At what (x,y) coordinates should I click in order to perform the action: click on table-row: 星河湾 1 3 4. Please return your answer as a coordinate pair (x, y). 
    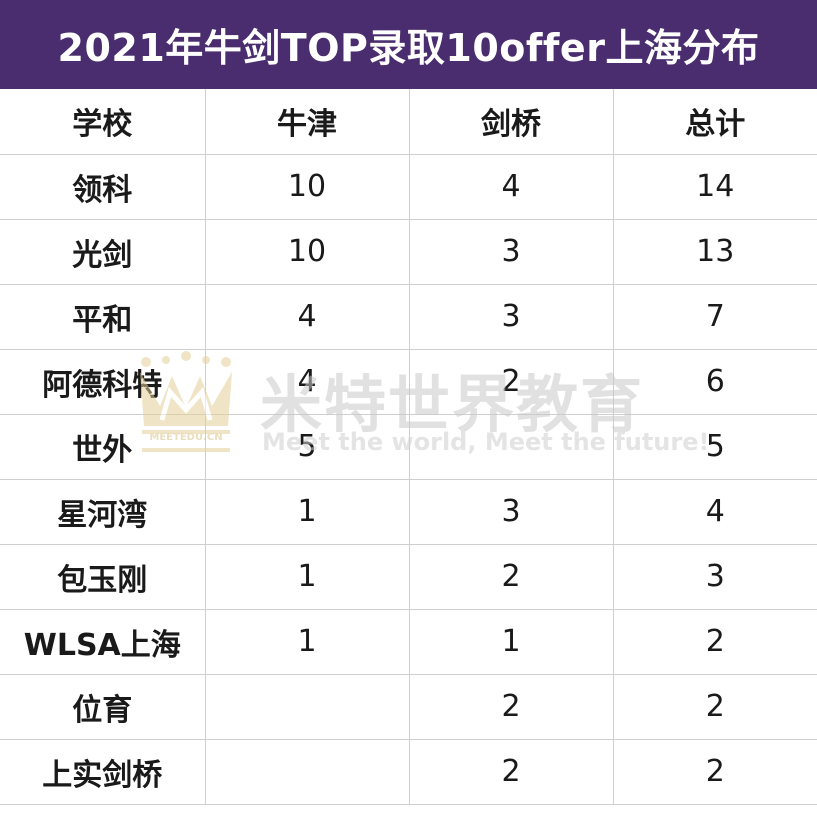
    Looking at the image, I should click on (408, 511).